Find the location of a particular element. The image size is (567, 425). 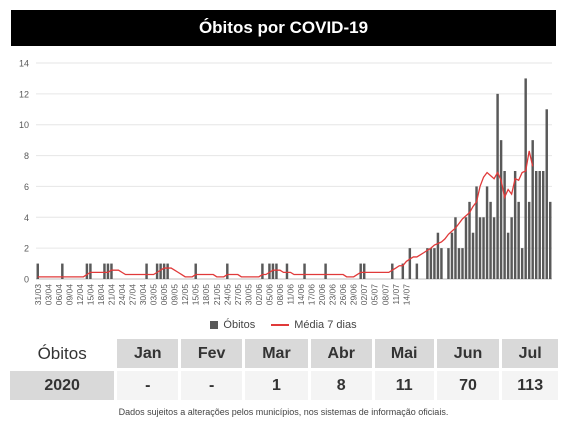

x-tick-label: 14/07 is located at coordinates (406, 295).